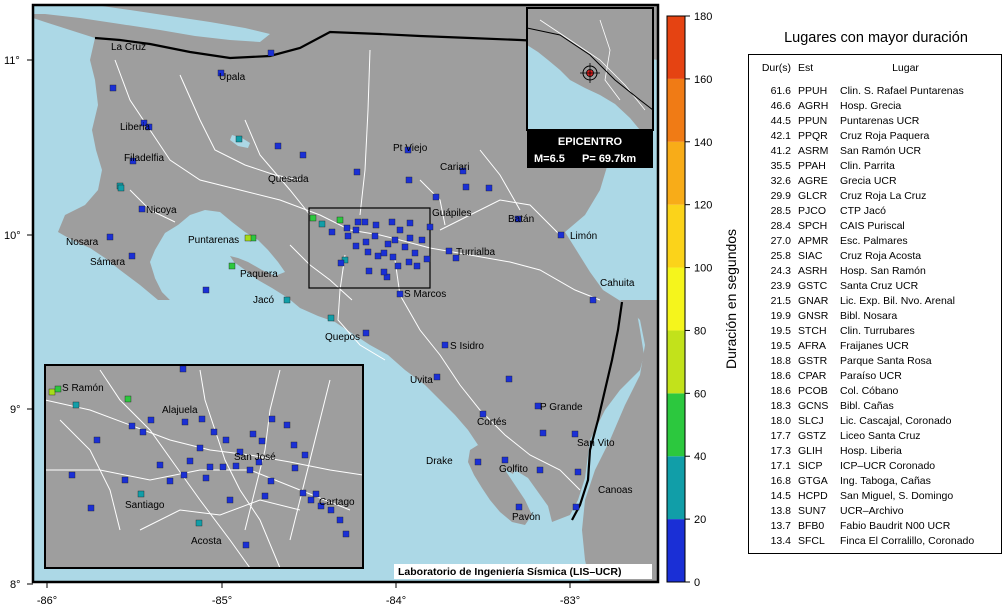  What do you see at coordinates (780, 106) in the screenshot?
I see `cell-dur: 46.6` at bounding box center [780, 106].